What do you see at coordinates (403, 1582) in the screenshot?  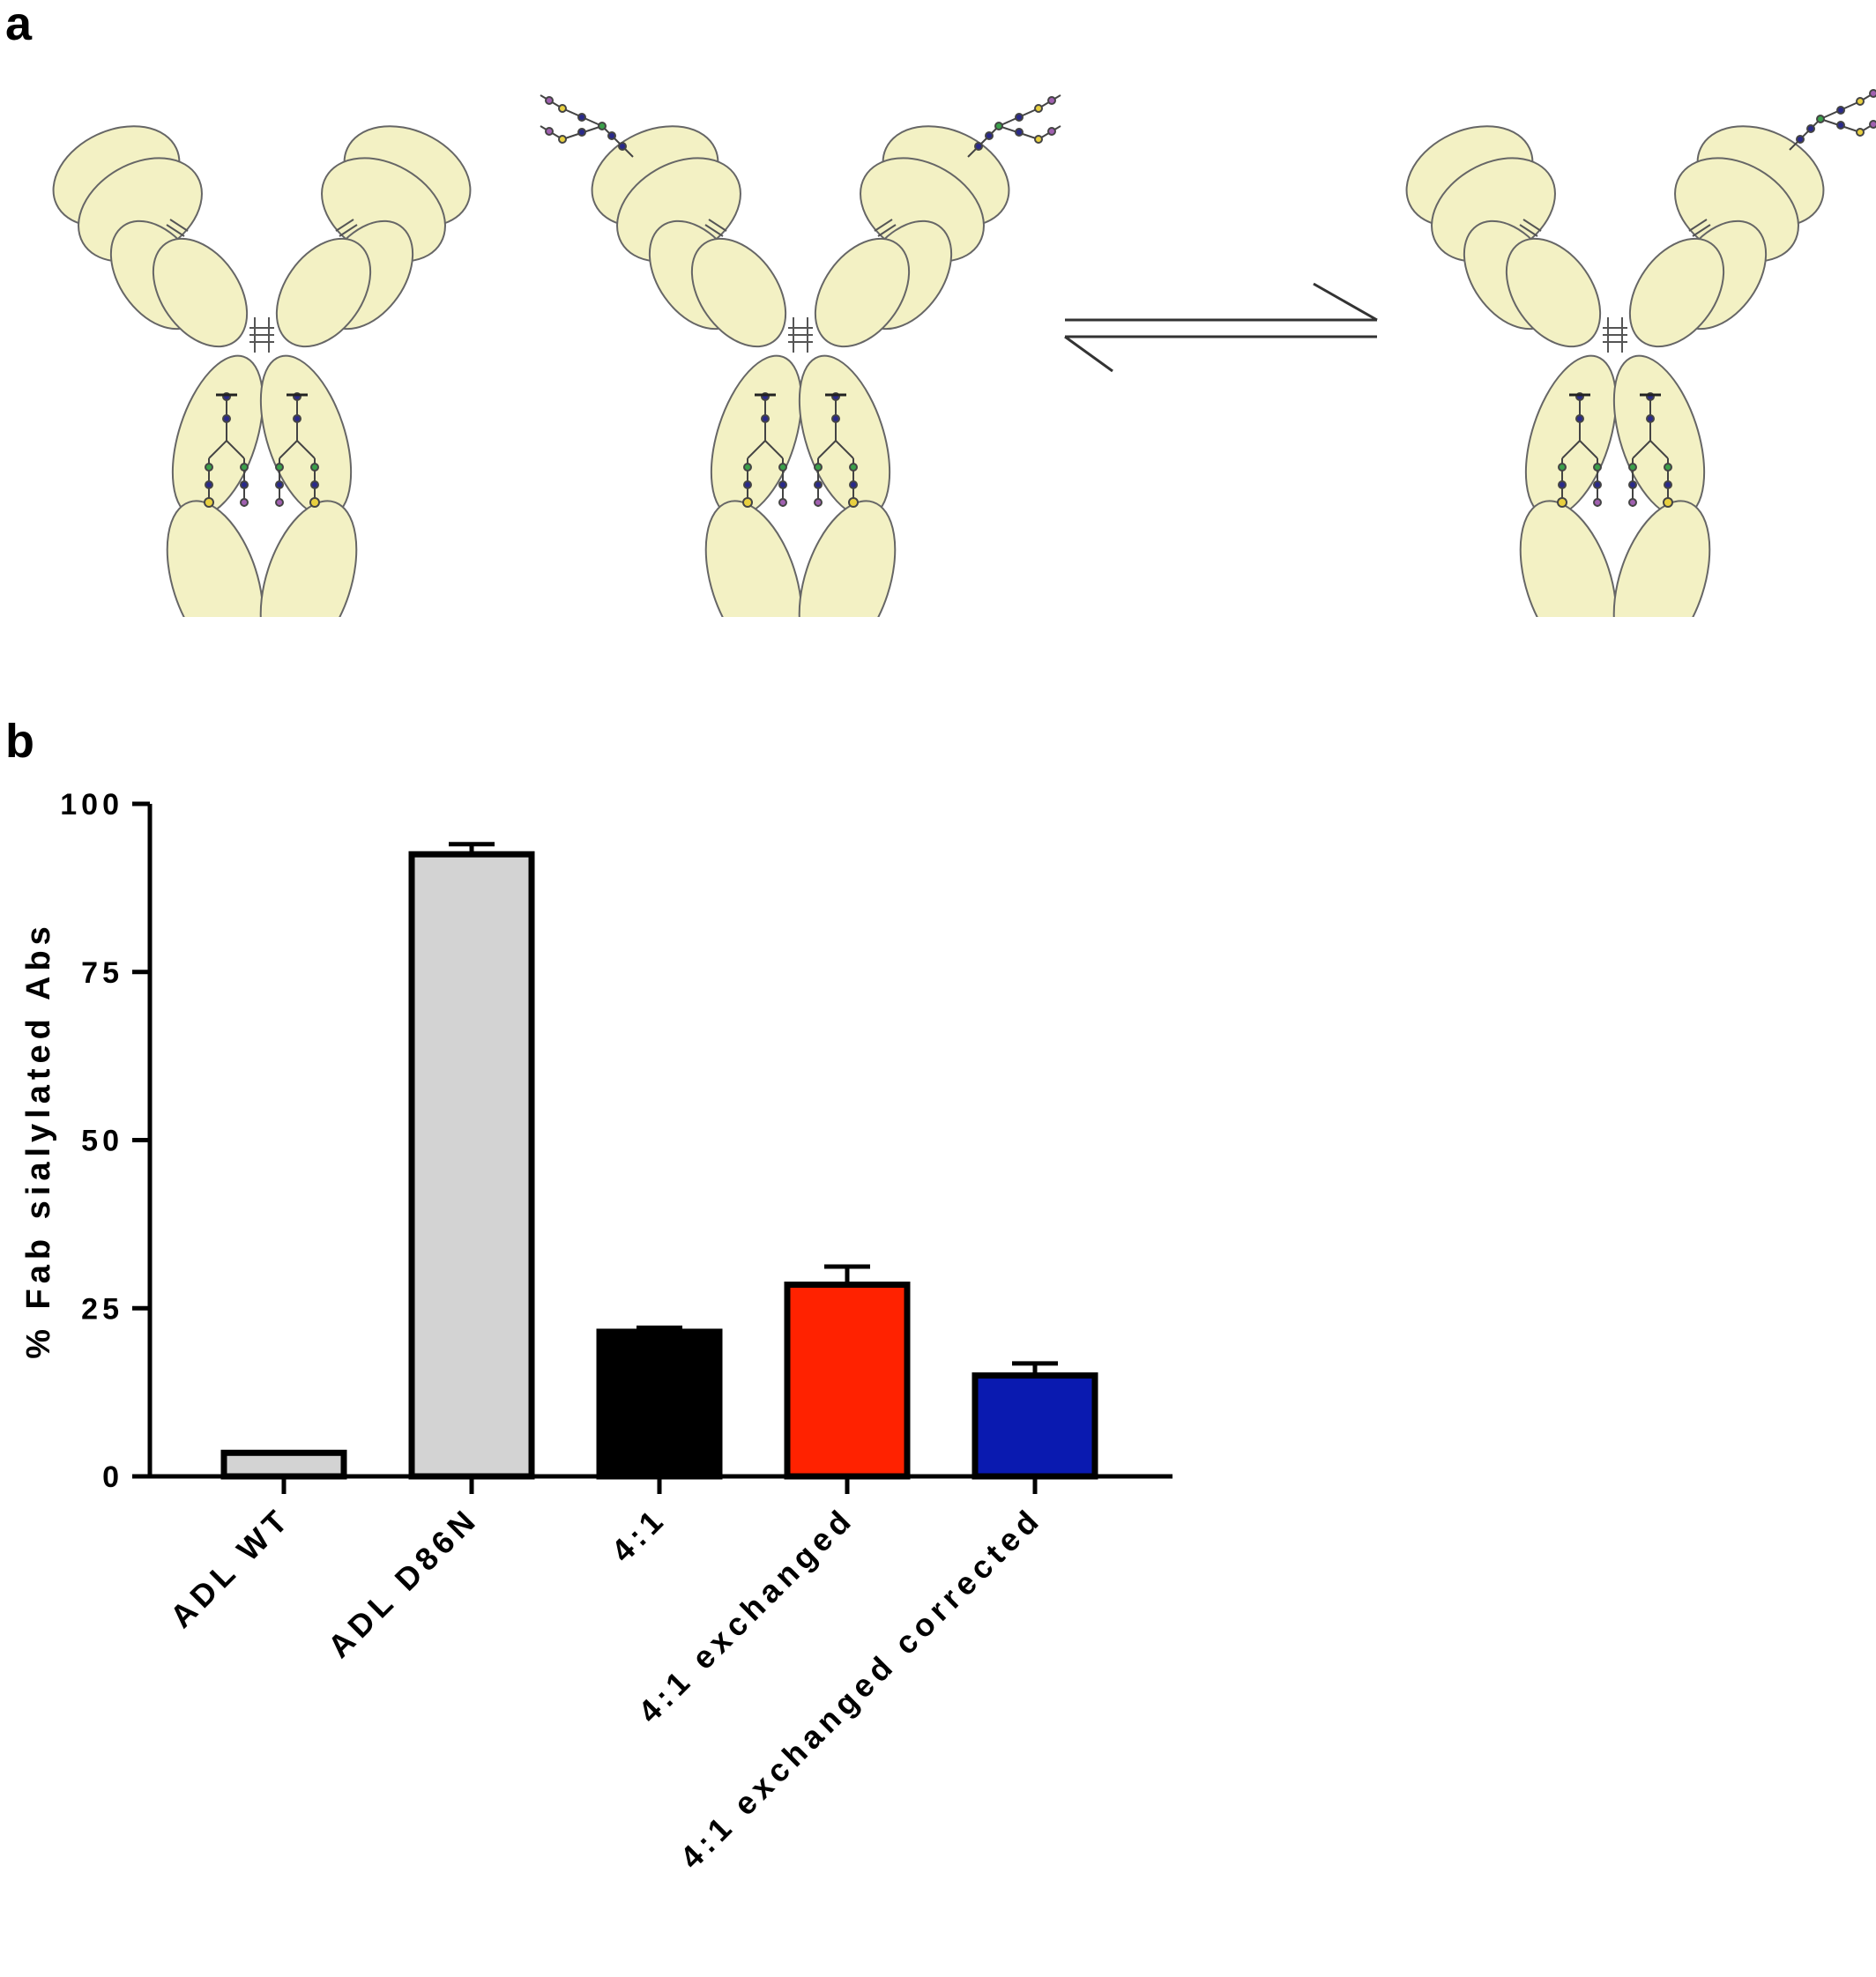 I see `x-tick-label: ADL D86N` at bounding box center [403, 1582].